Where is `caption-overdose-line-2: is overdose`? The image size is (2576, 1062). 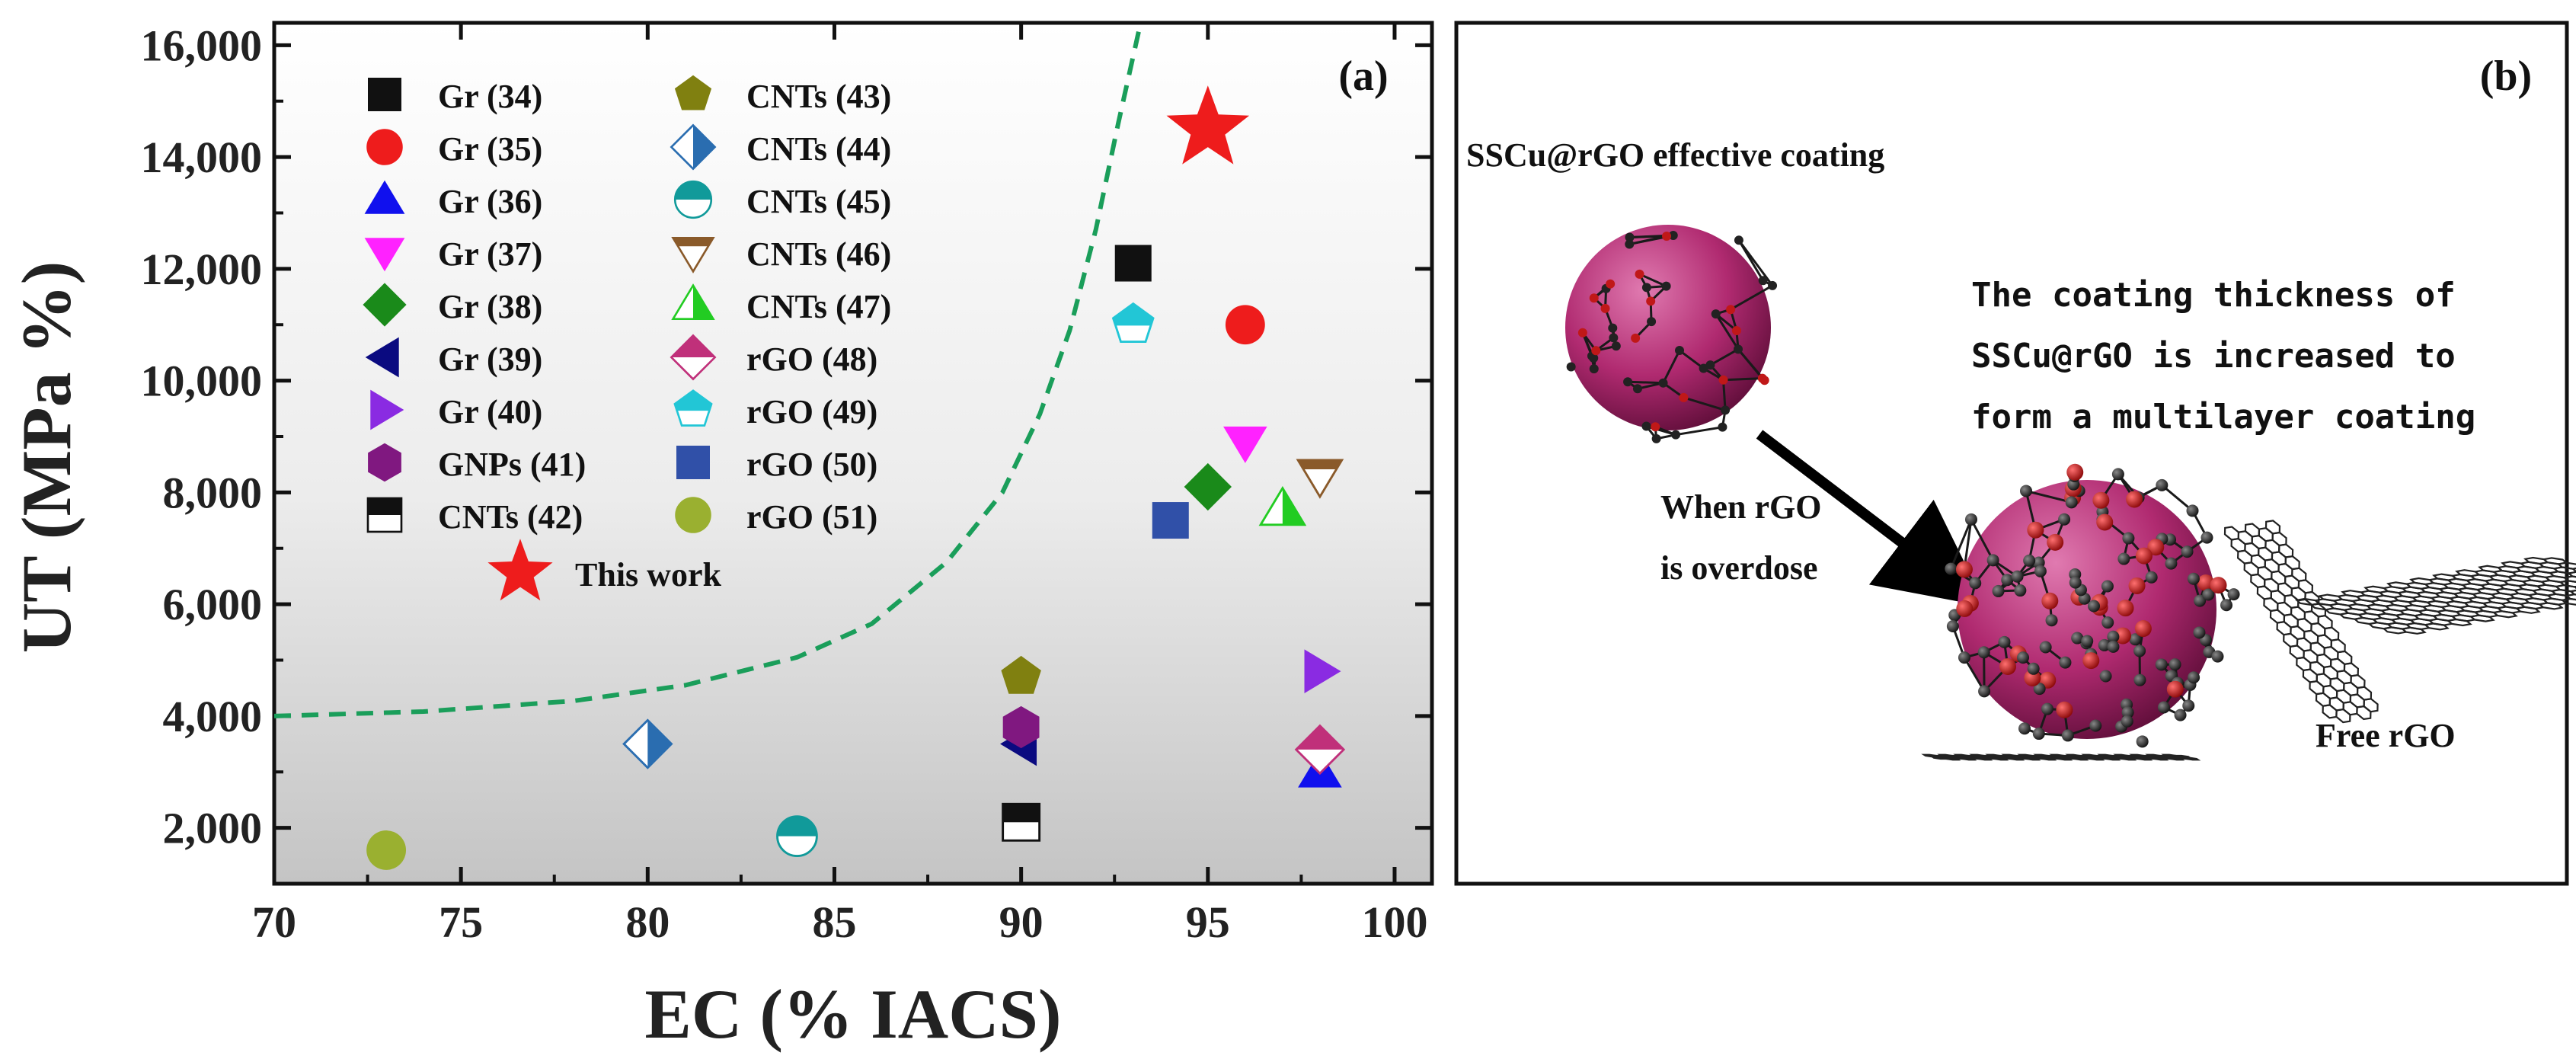
caption-overdose-line-2: is overdose is located at coordinates (1739, 568).